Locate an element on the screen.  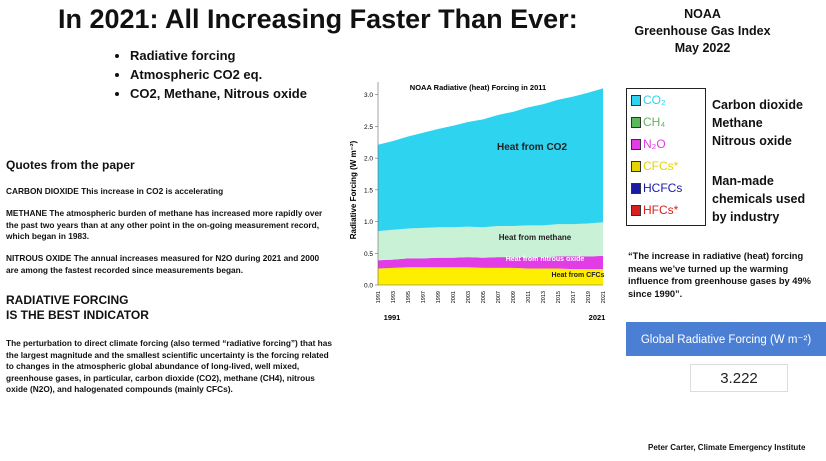
index-value: 3.222 is located at coordinates (739, 378).